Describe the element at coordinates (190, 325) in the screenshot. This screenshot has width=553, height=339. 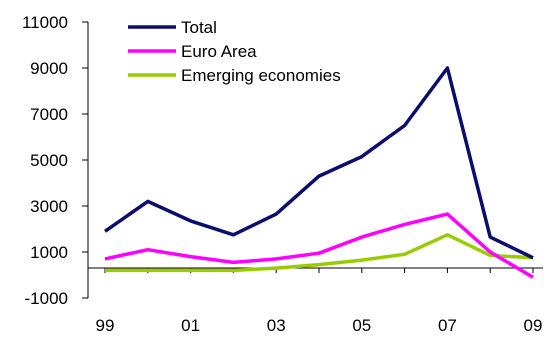
I see `x-tick-label: 01` at that location.